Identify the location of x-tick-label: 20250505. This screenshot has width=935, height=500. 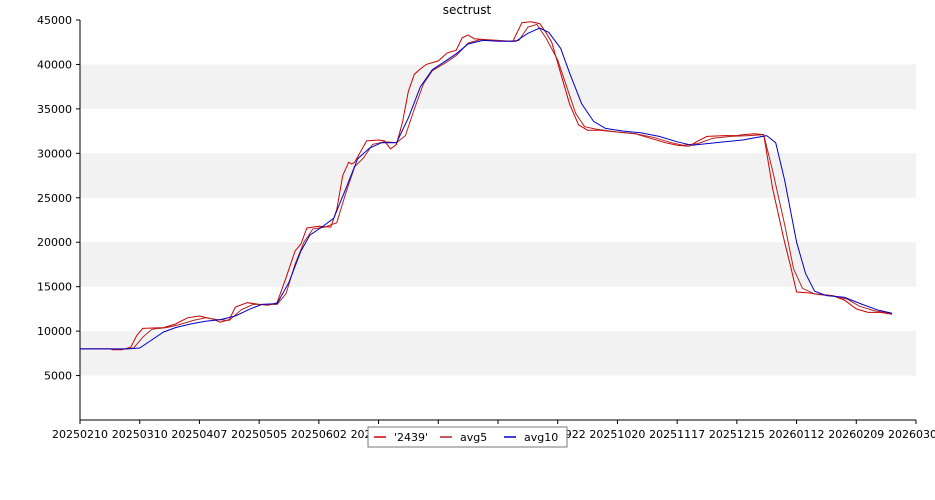
(259, 434).